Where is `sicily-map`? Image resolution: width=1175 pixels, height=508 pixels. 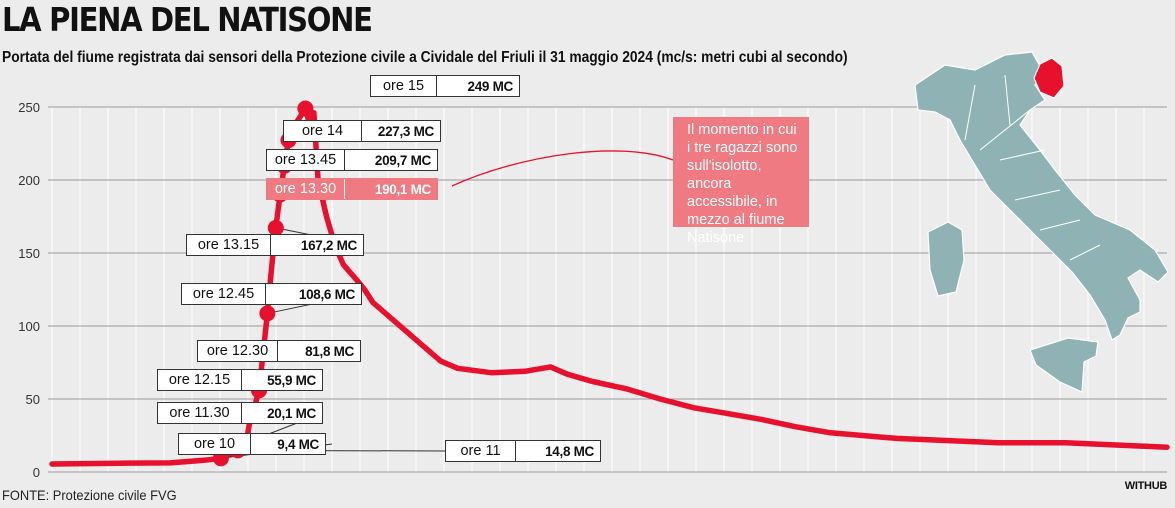 sicily-map is located at coordinates (1064, 365).